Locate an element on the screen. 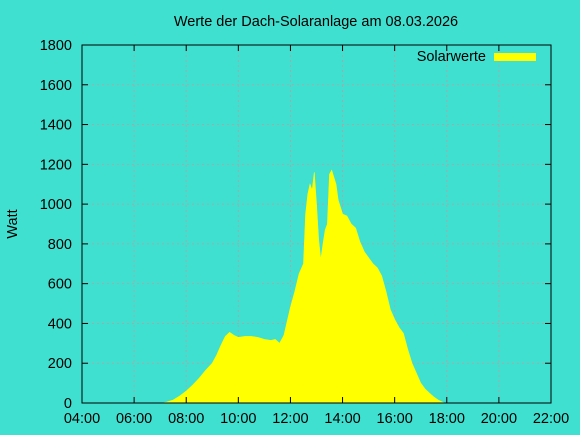  x-tick-label: 22:00 is located at coordinates (551, 419).